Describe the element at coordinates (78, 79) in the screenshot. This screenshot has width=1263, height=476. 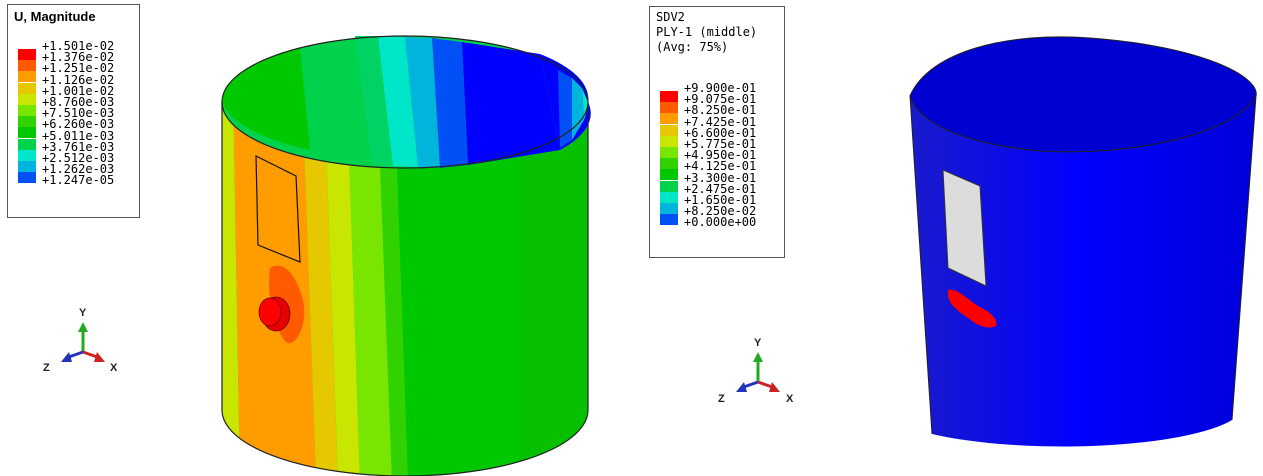
I see `legend-level-value: +1.126e-02` at that location.